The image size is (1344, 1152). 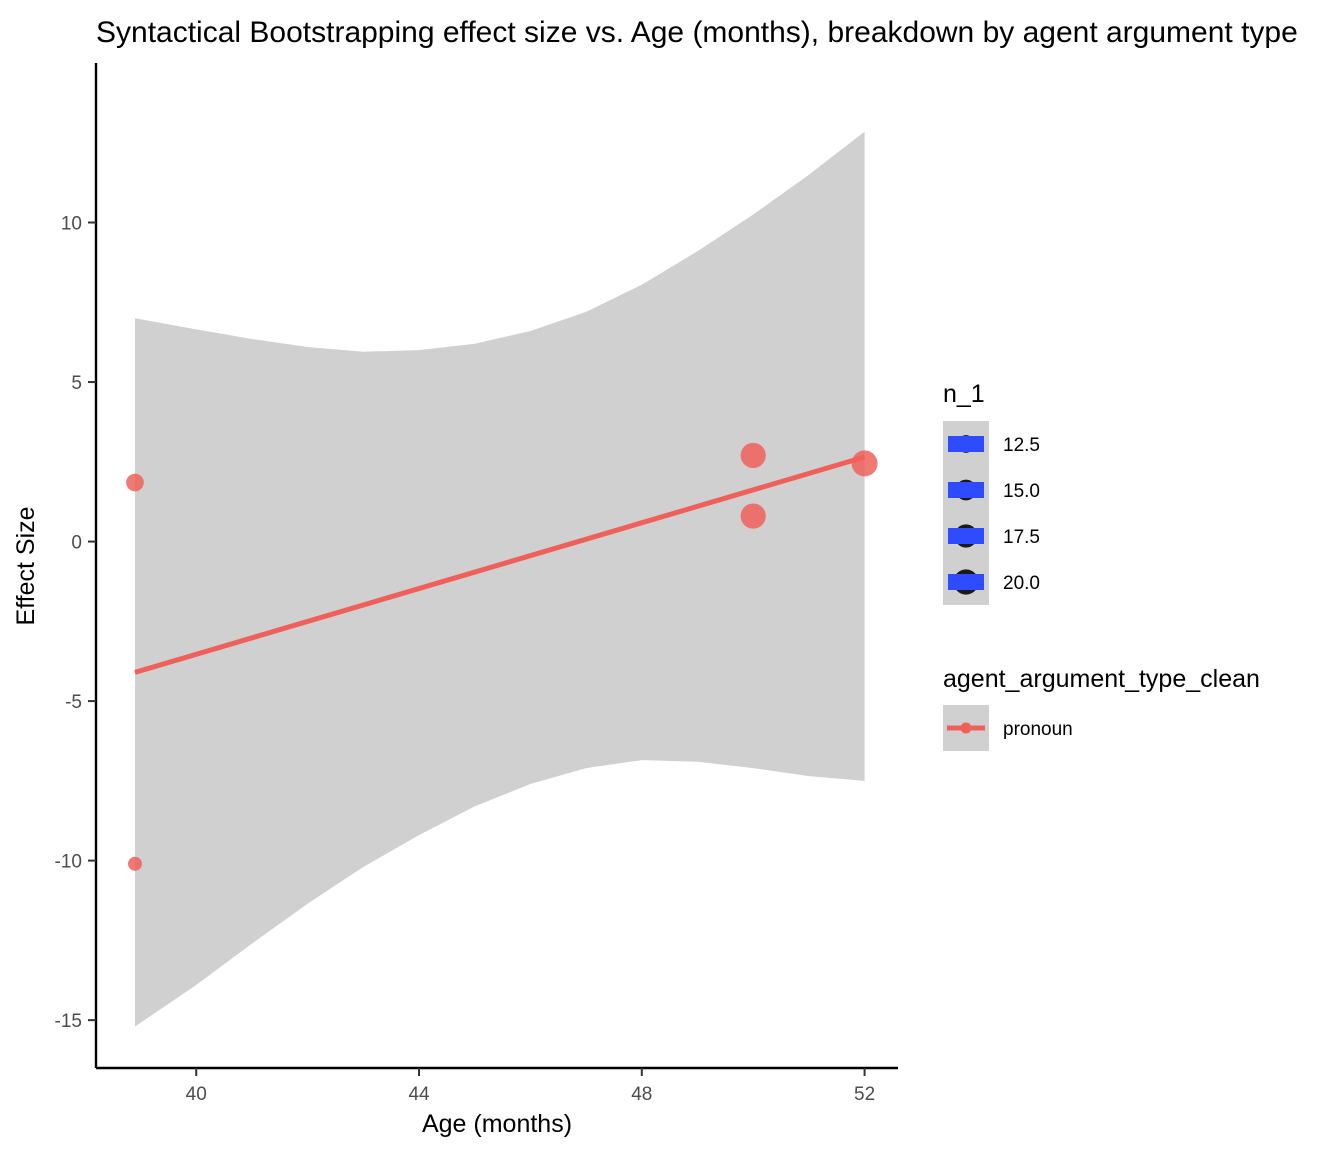 What do you see at coordinates (1038, 729) in the screenshot?
I see `color-legend-label: pronoun` at bounding box center [1038, 729].